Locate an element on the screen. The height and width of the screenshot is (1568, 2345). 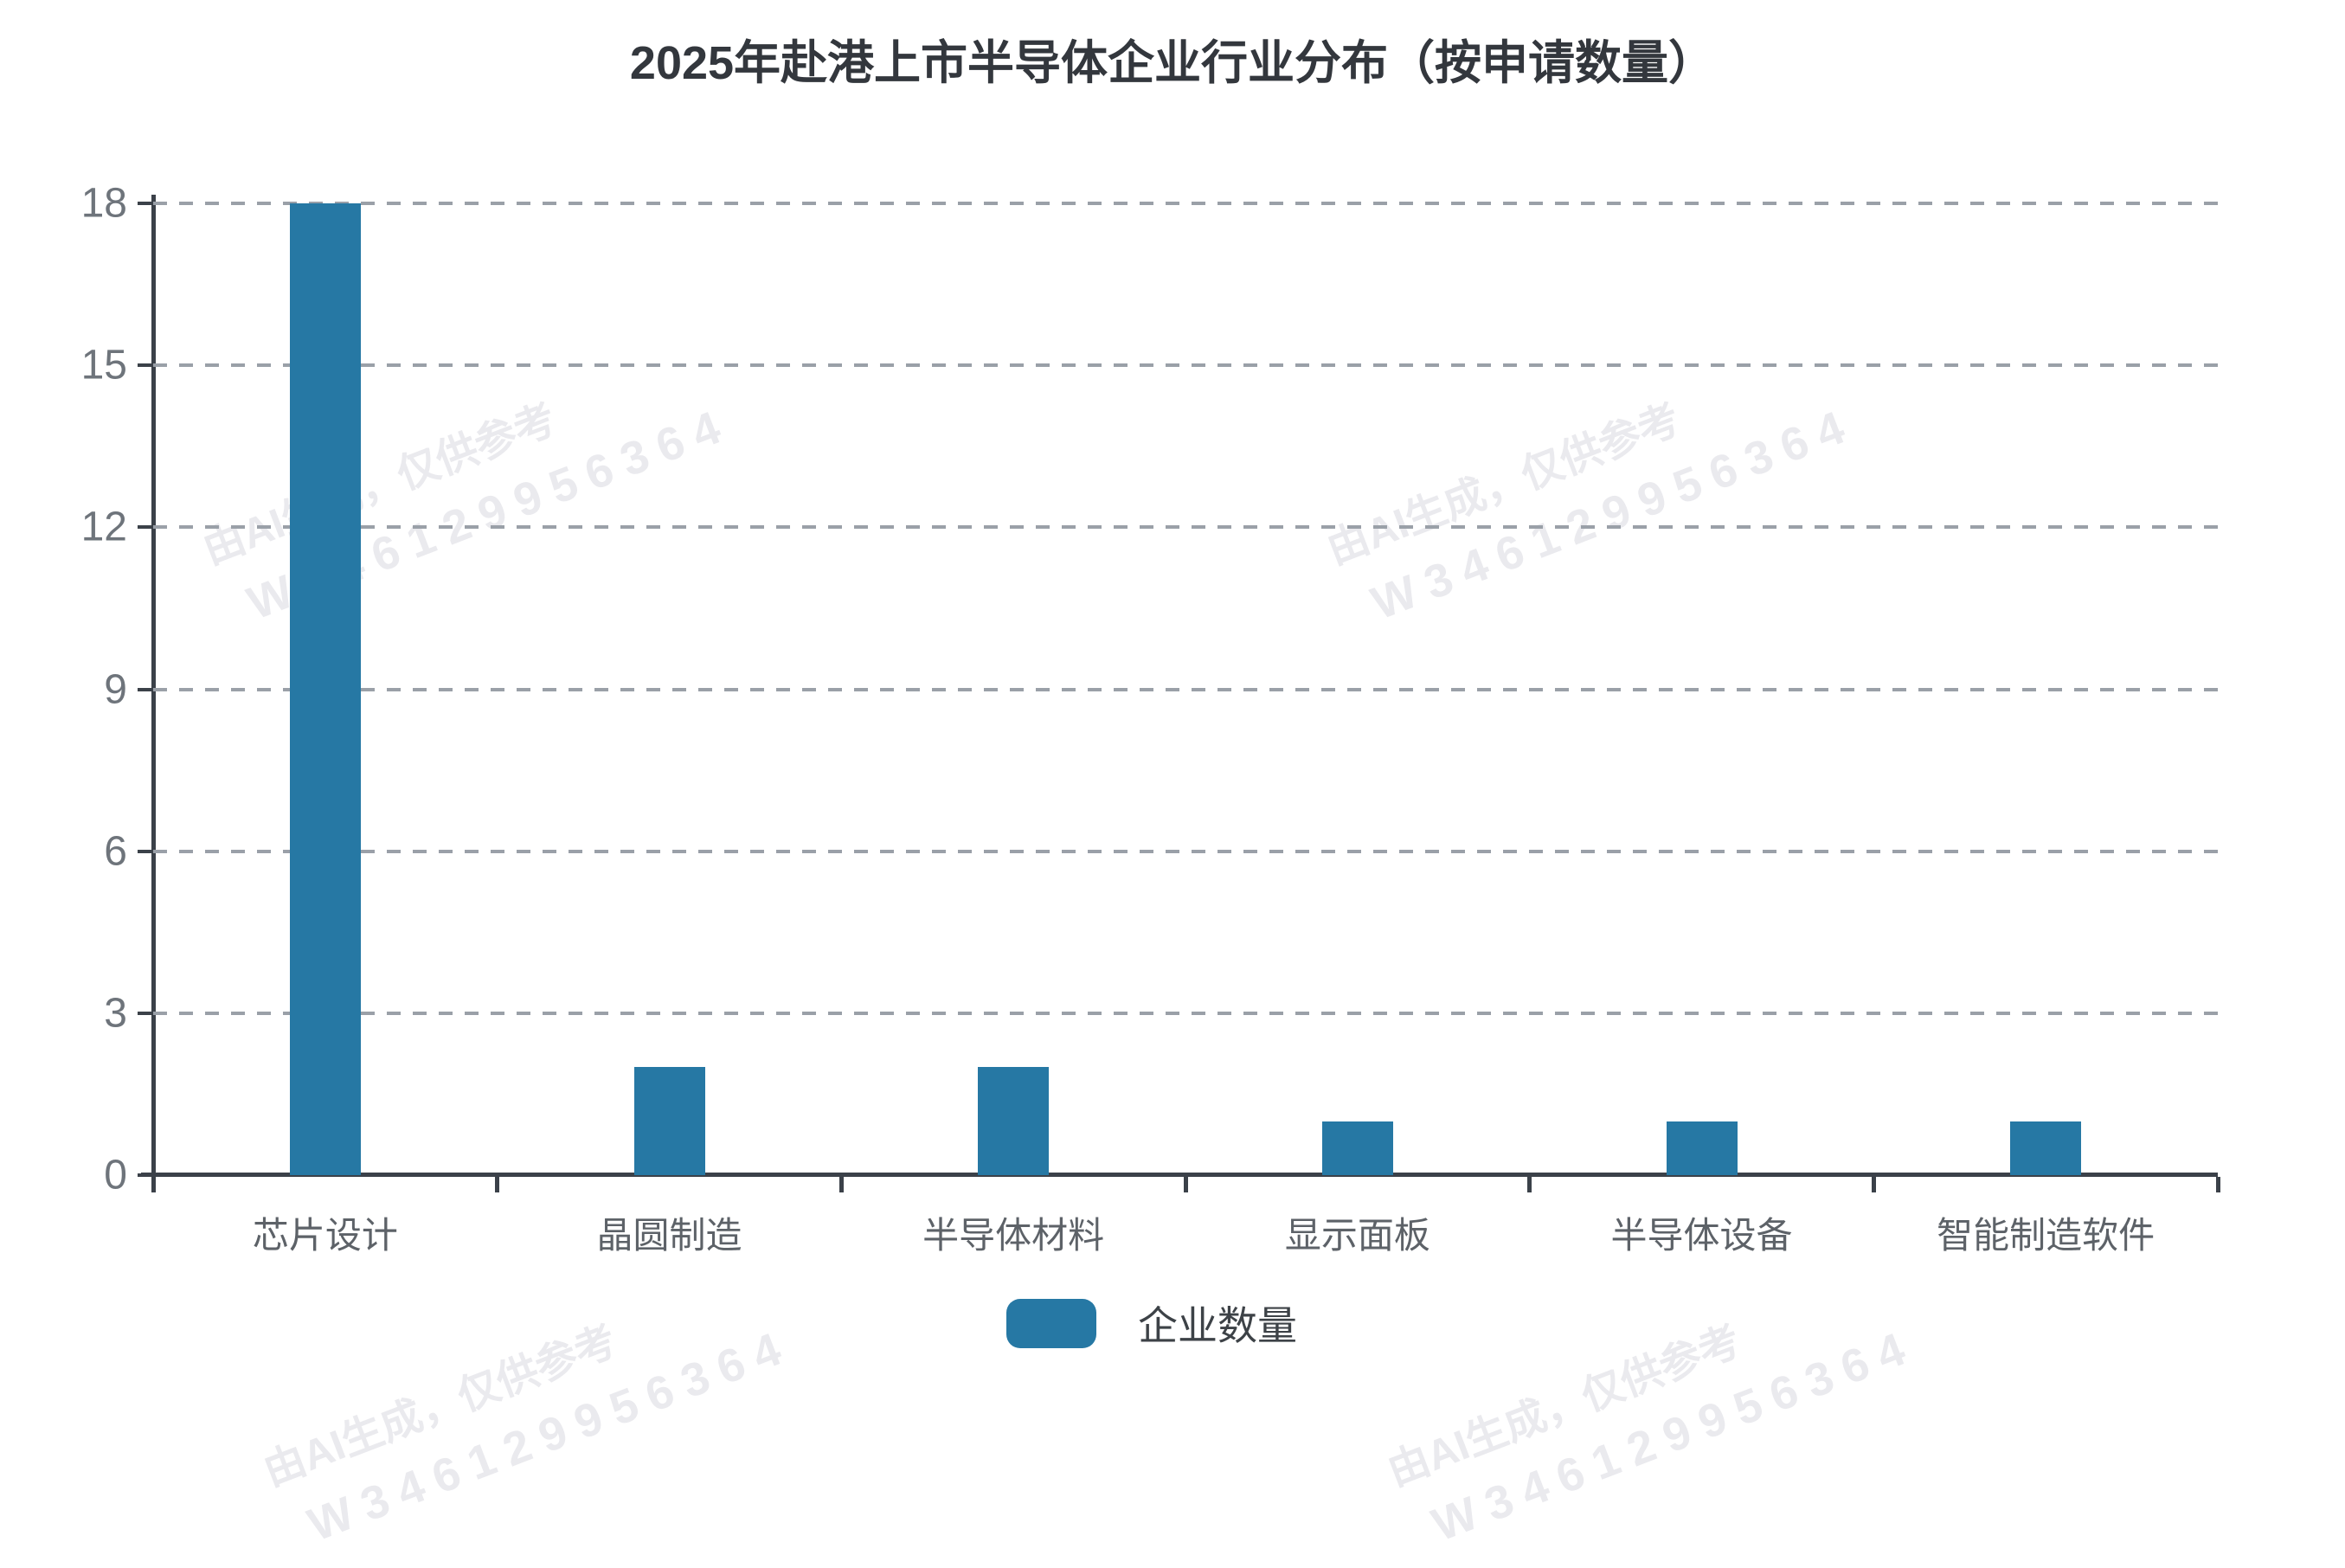
legend-swatch is located at coordinates (1051, 1323).